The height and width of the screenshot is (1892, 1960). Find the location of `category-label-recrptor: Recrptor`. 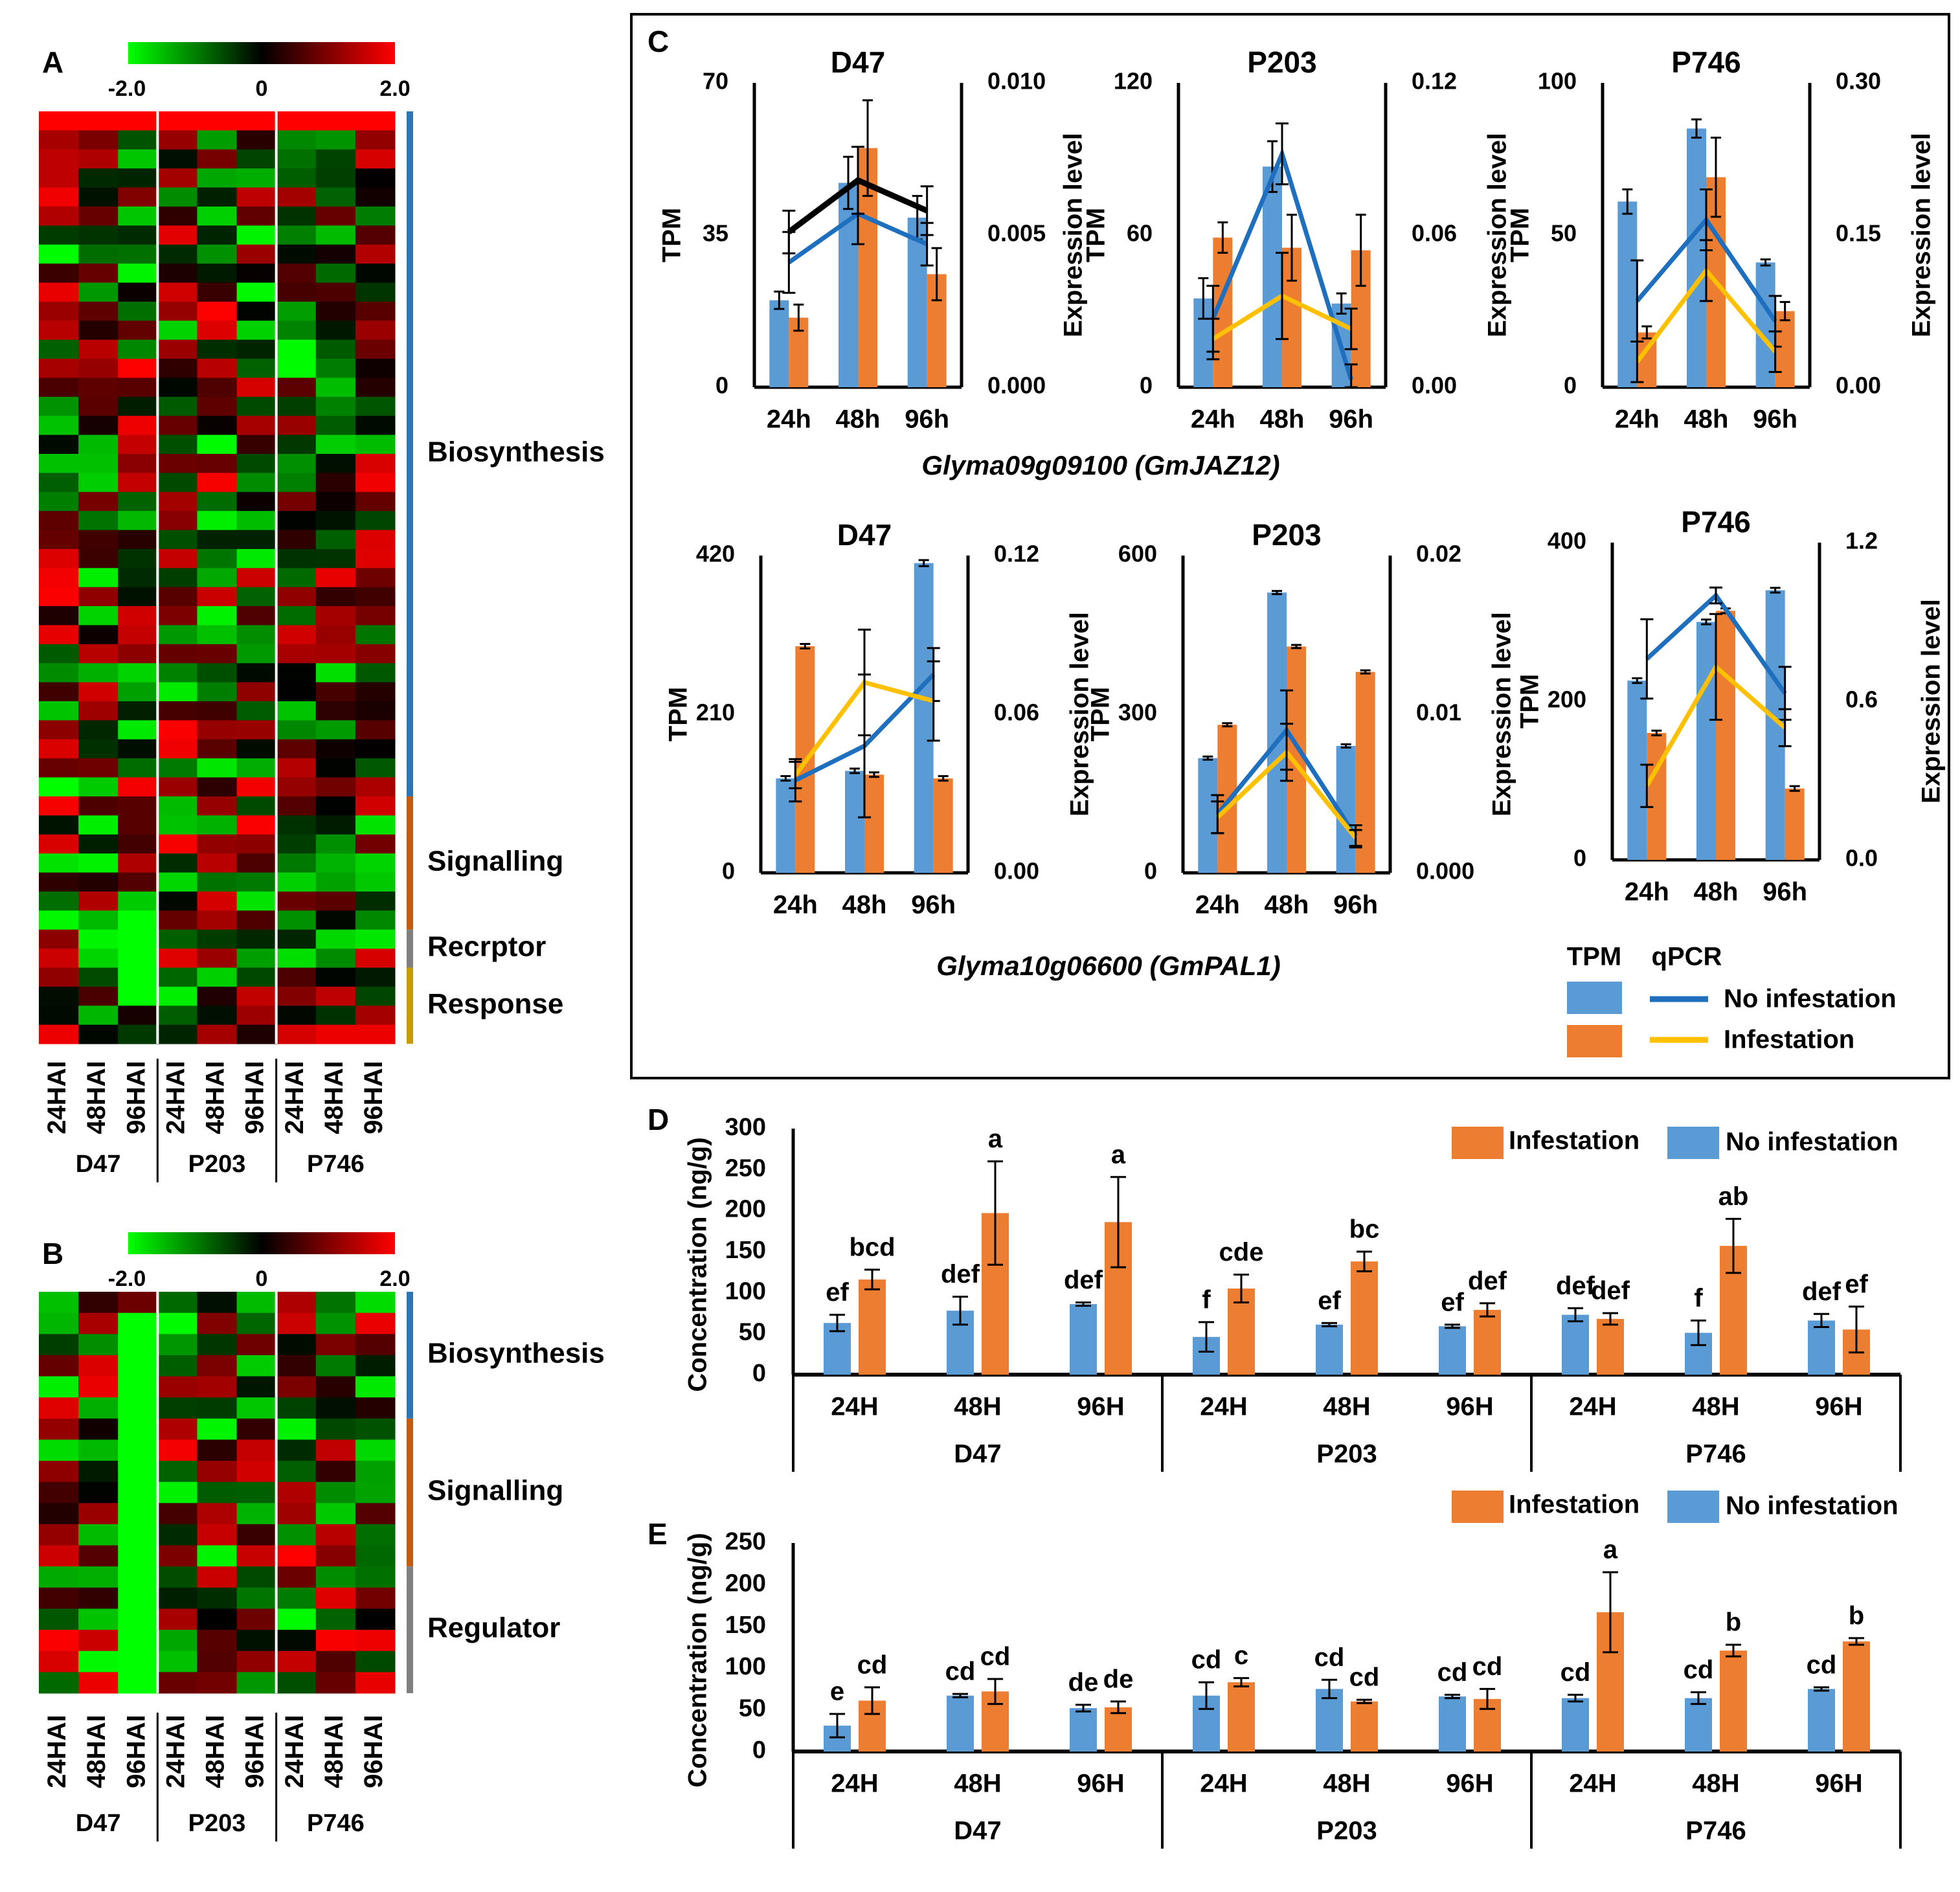

category-label-recrptor: Recrptor is located at coordinates (486, 947).